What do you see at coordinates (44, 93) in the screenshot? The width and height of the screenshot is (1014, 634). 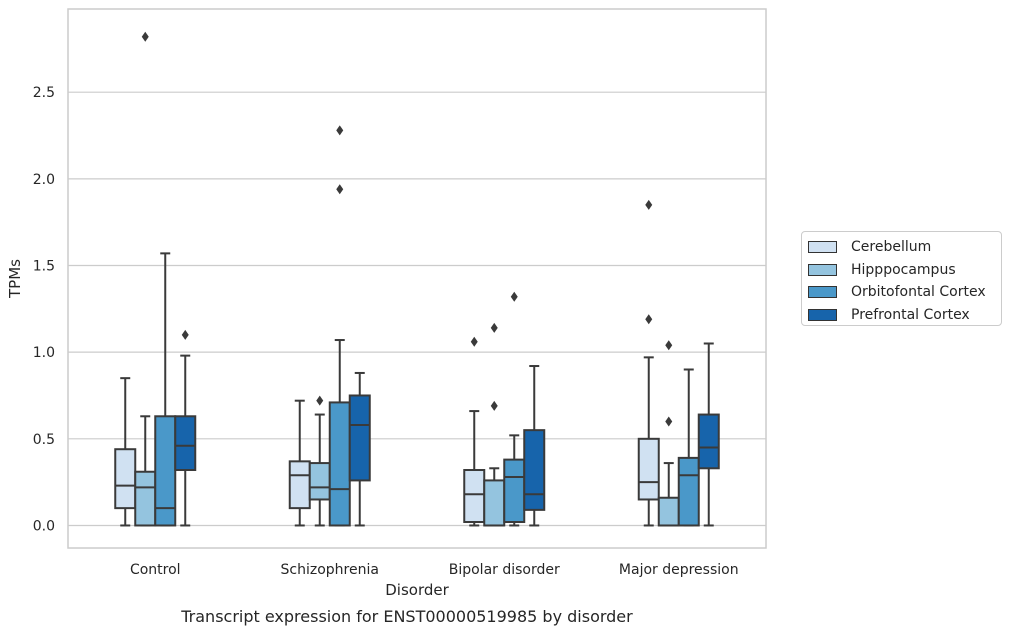 I see `y-tick-label: 2.5` at bounding box center [44, 93].